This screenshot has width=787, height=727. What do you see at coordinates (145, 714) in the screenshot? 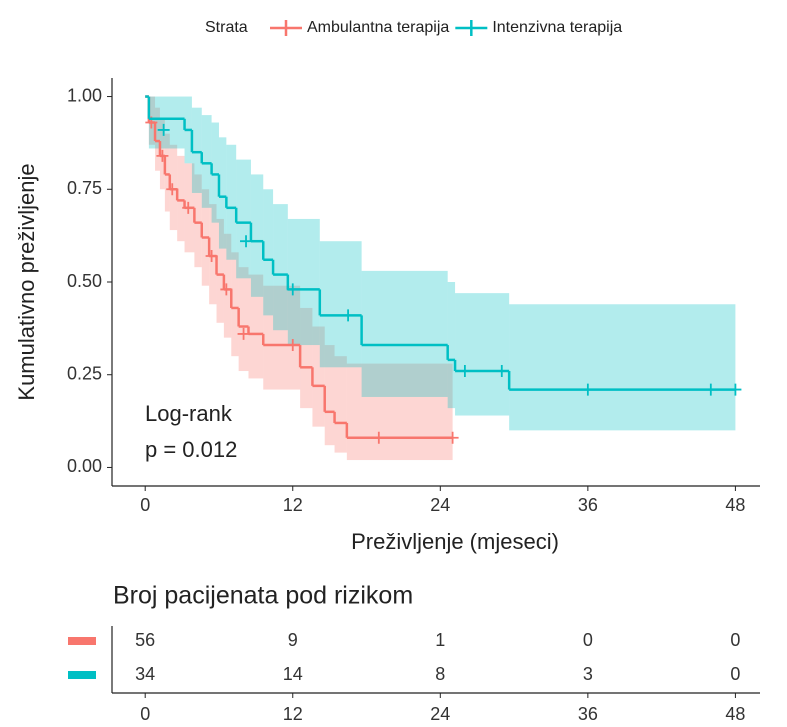
I see `table-tick-label: 0` at bounding box center [145, 714].